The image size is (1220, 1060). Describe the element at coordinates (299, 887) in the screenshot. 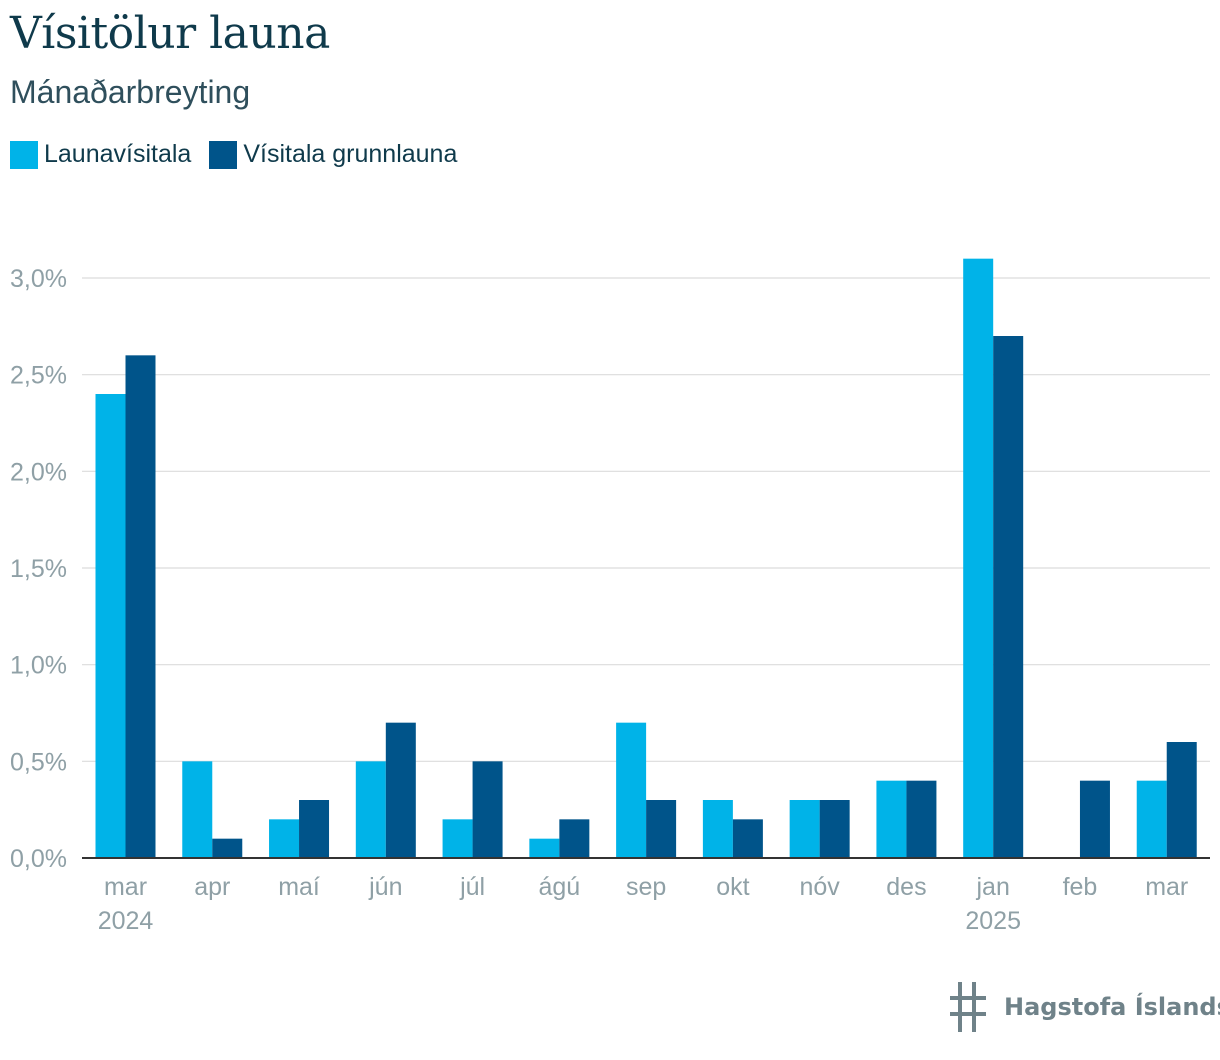

I see `x-tick-label: maí` at that location.